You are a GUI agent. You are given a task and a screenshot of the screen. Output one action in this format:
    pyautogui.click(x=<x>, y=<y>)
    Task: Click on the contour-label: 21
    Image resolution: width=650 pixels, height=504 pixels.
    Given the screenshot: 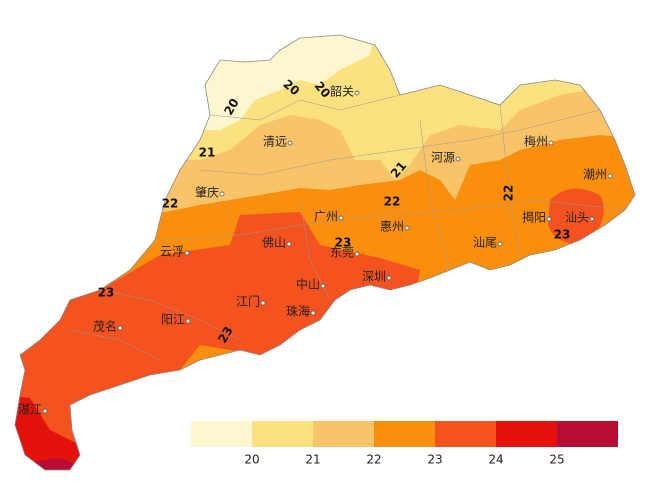 What is the action you would take?
    pyautogui.click(x=207, y=153)
    